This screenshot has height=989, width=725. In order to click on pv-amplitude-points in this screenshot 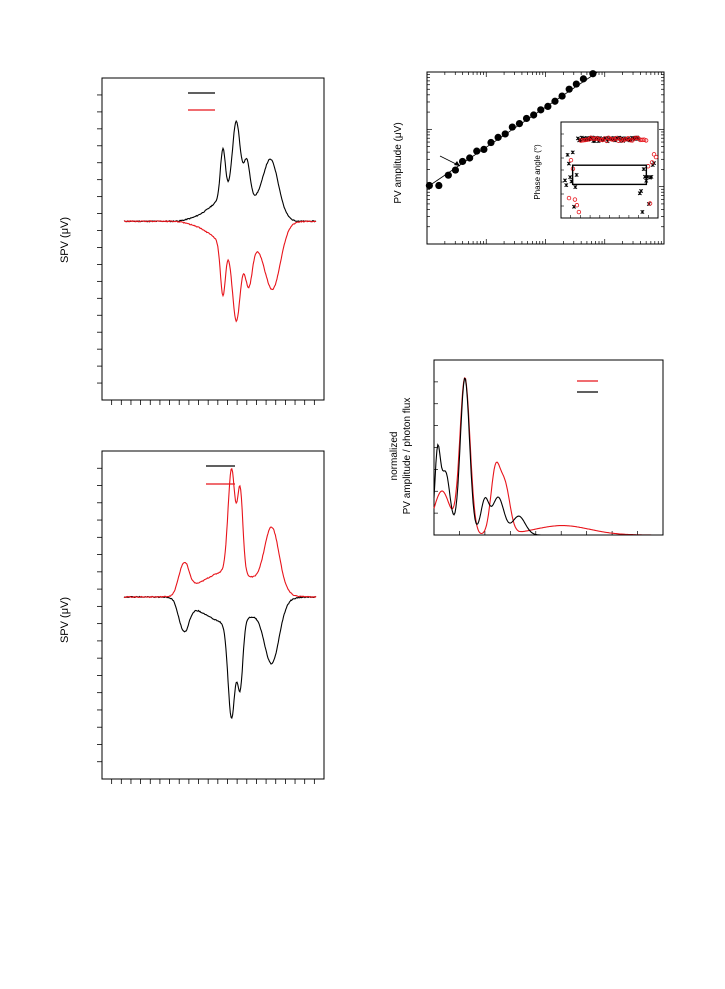, I will do `click(511, 130)`.